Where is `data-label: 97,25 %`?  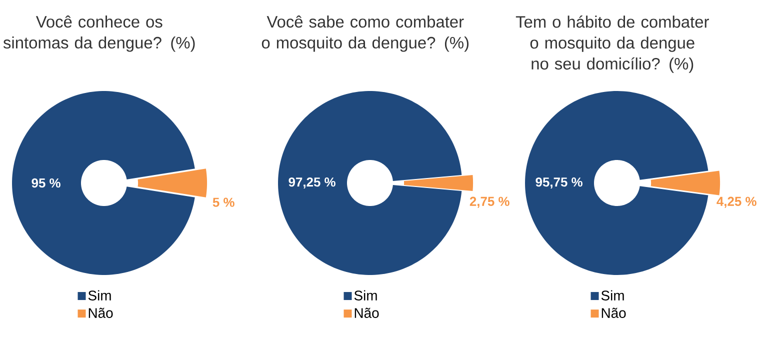
data-label: 97,25 % is located at coordinates (312, 183).